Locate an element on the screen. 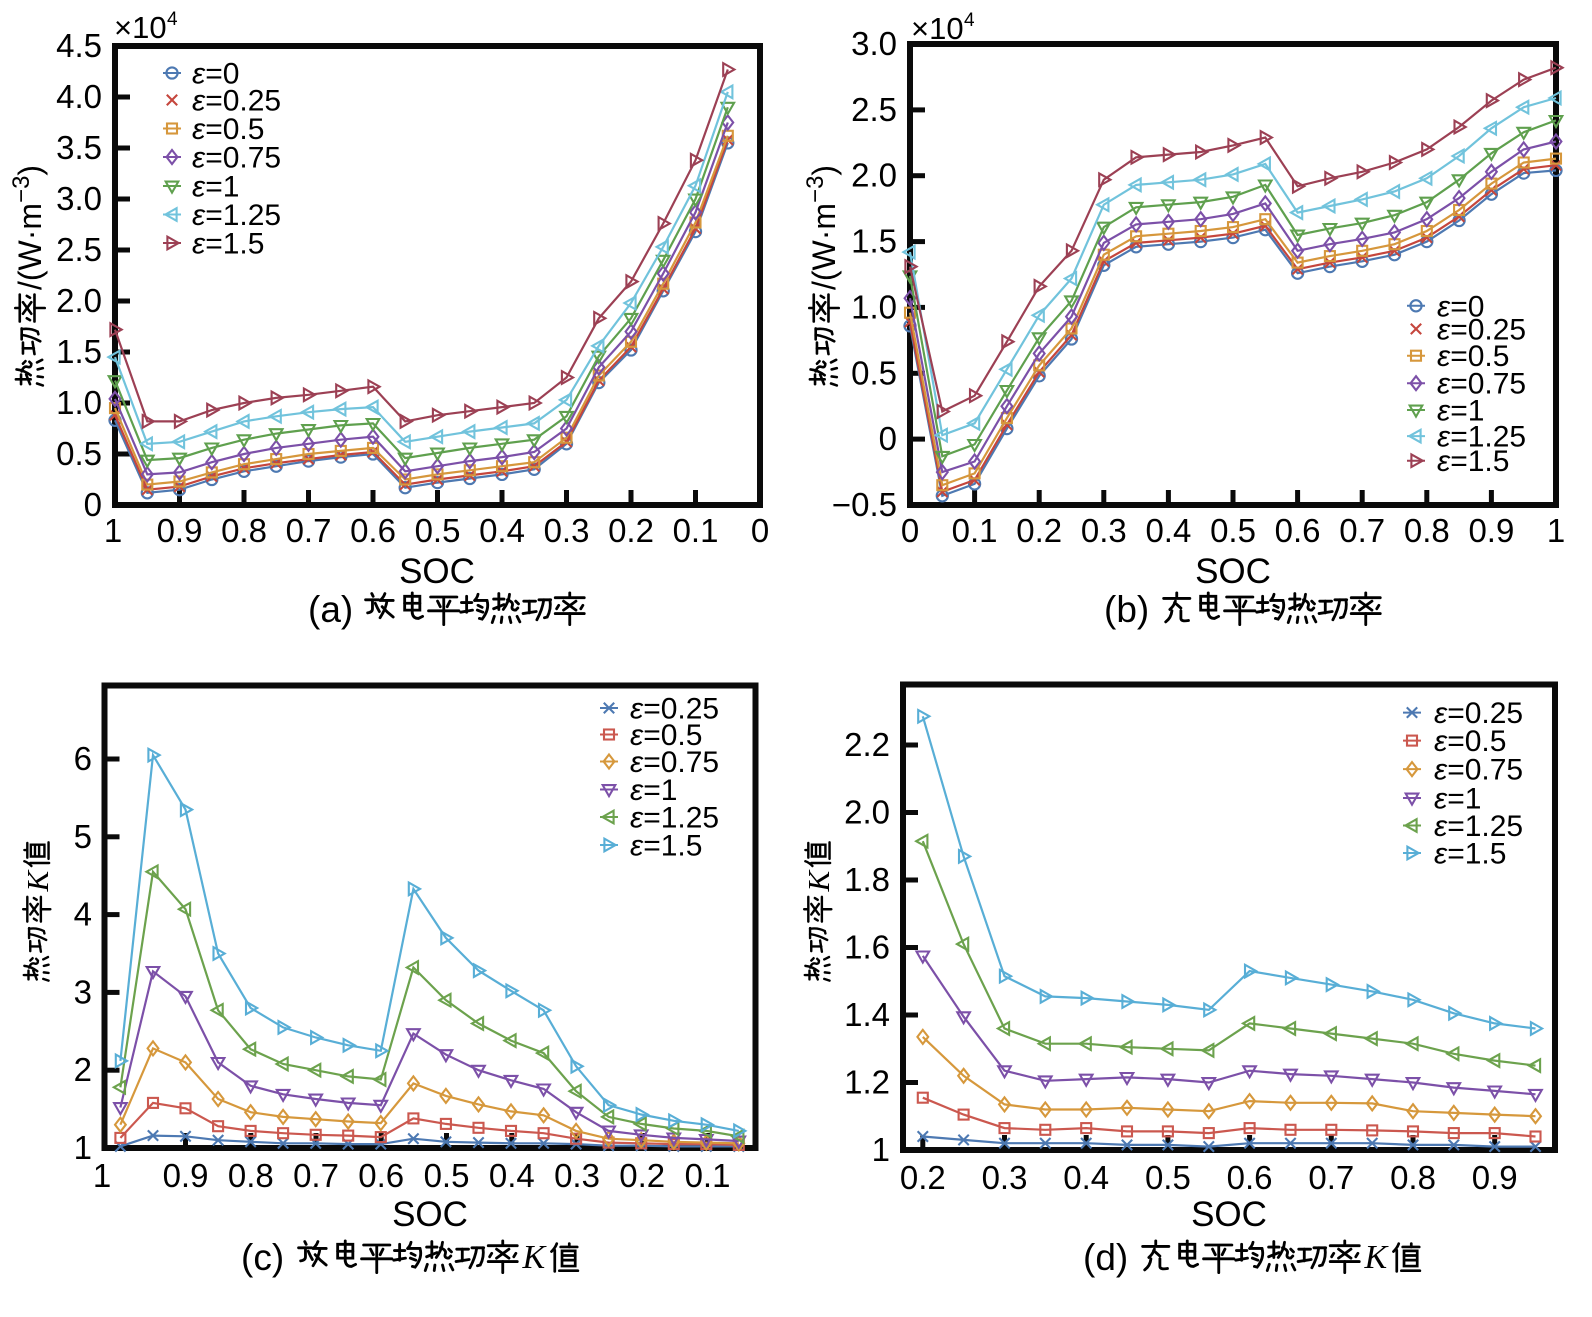 This screenshot has width=1592, height=1317. svg-text: 5 is located at coordinates (83, 836).